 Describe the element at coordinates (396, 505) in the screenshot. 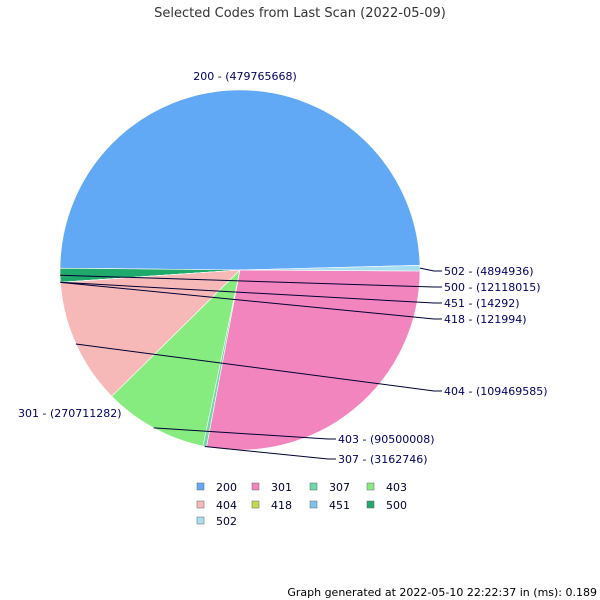

I see `legend-label-500: 500` at that location.